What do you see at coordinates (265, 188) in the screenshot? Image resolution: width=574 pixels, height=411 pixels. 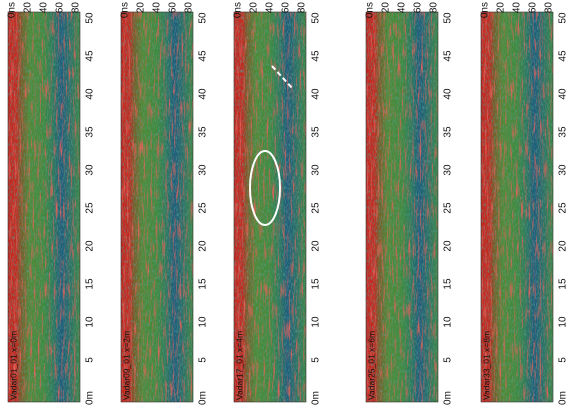 I see `highlight-ellipse` at bounding box center [265, 188].